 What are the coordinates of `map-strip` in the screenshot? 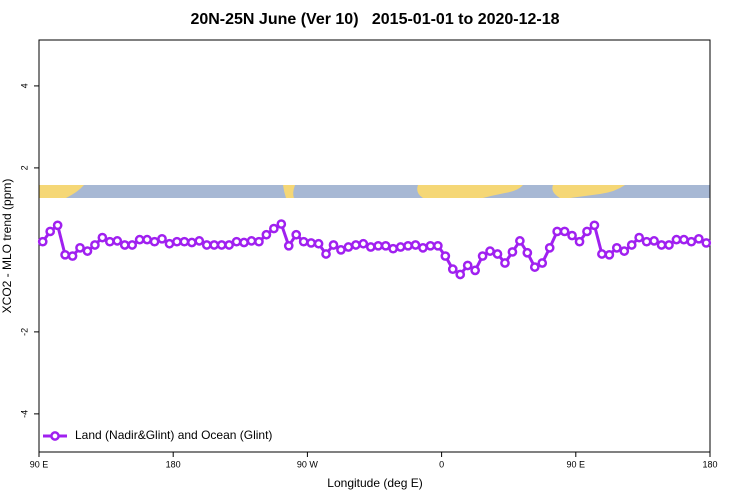 It's located at (374, 191).